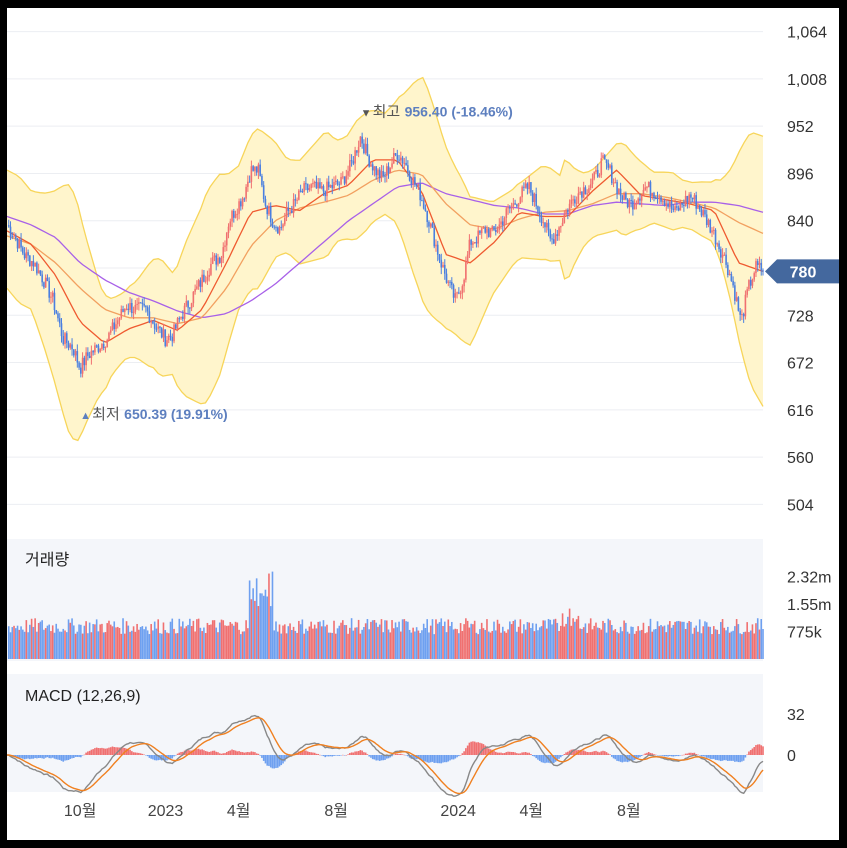 This screenshot has height=848, width=847. I want to click on ma-long-line, so click(385, 250).